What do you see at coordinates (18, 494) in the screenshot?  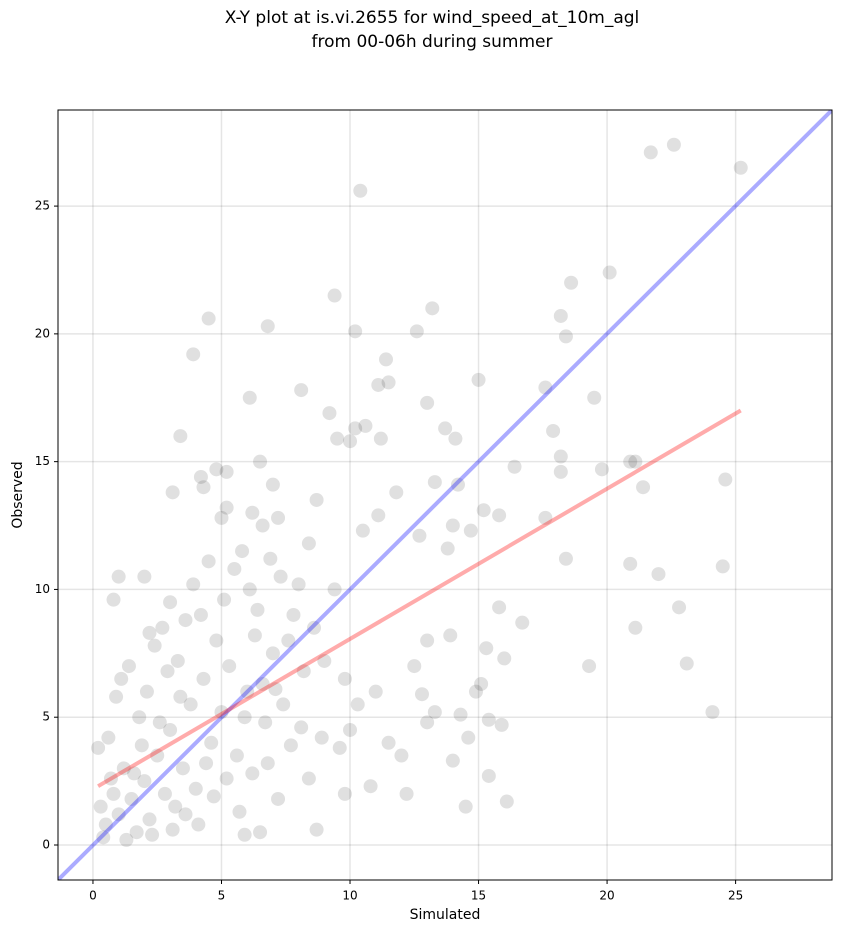 I see `y-axis-label: Observed` at bounding box center [18, 494].